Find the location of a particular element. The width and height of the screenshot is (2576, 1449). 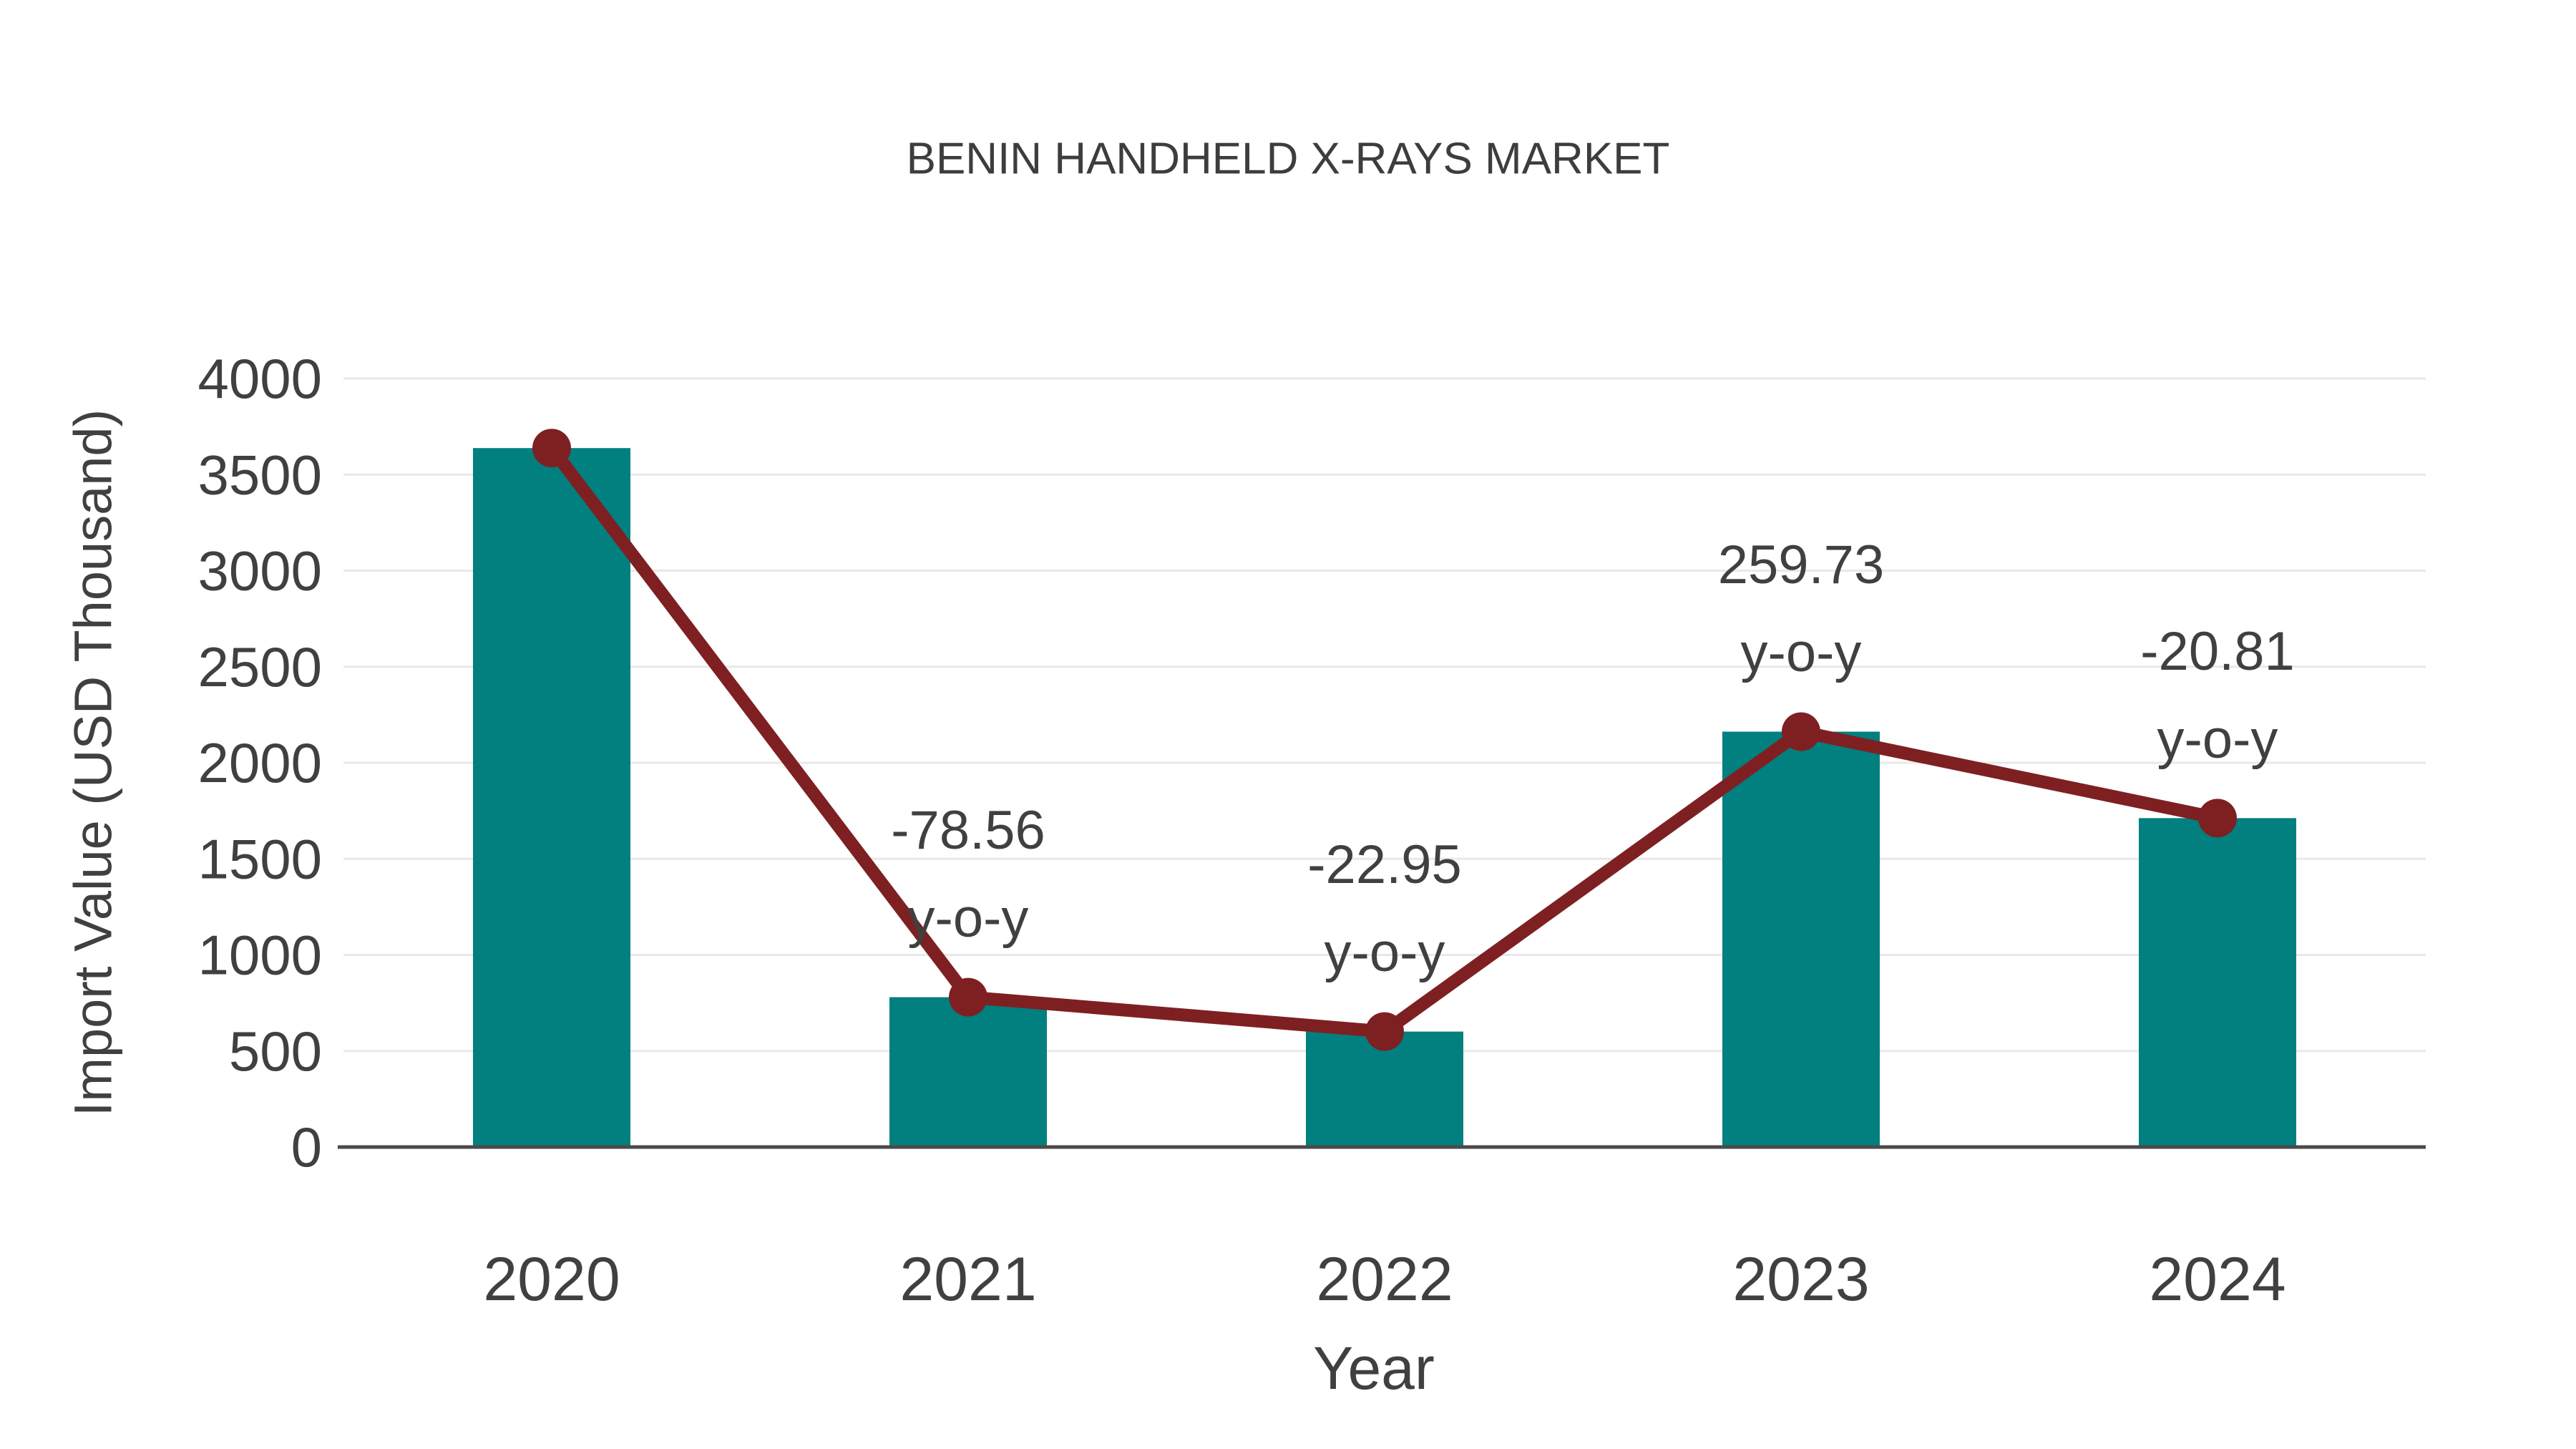

y-tick-label-2000: 2000 is located at coordinates (259, 762).